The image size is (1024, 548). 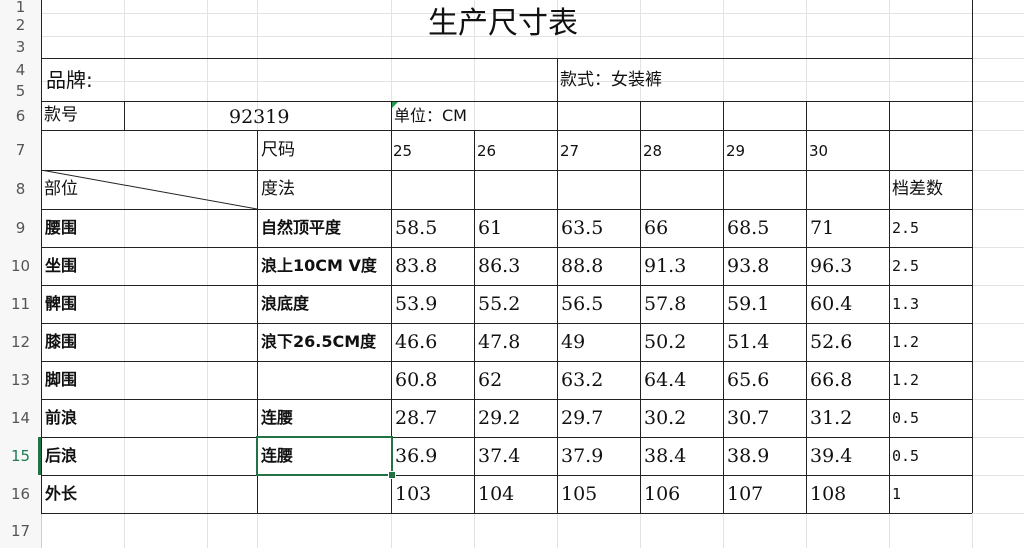 I want to click on size-value: 103, so click(x=413, y=494).